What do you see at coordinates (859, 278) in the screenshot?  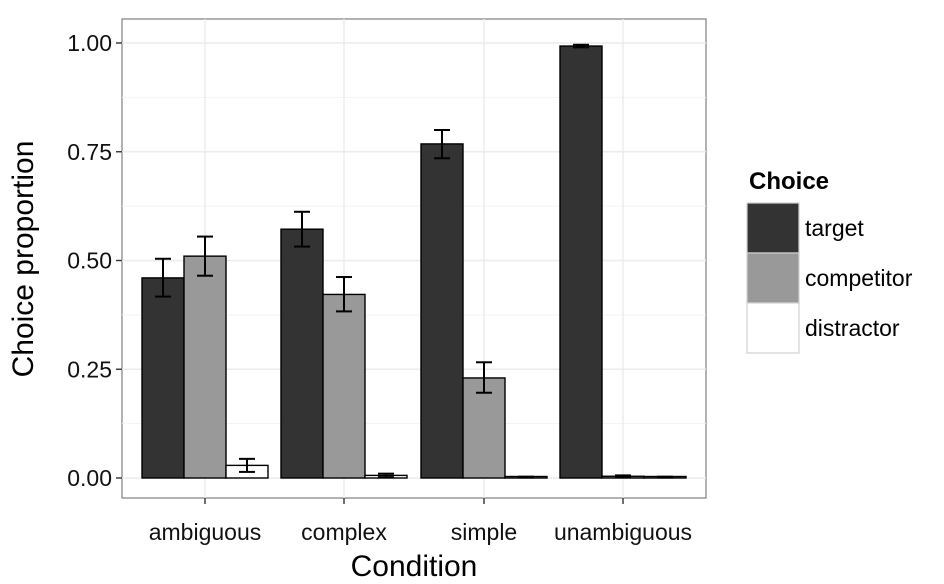 I see `legend-label-competitor: competitor` at bounding box center [859, 278].